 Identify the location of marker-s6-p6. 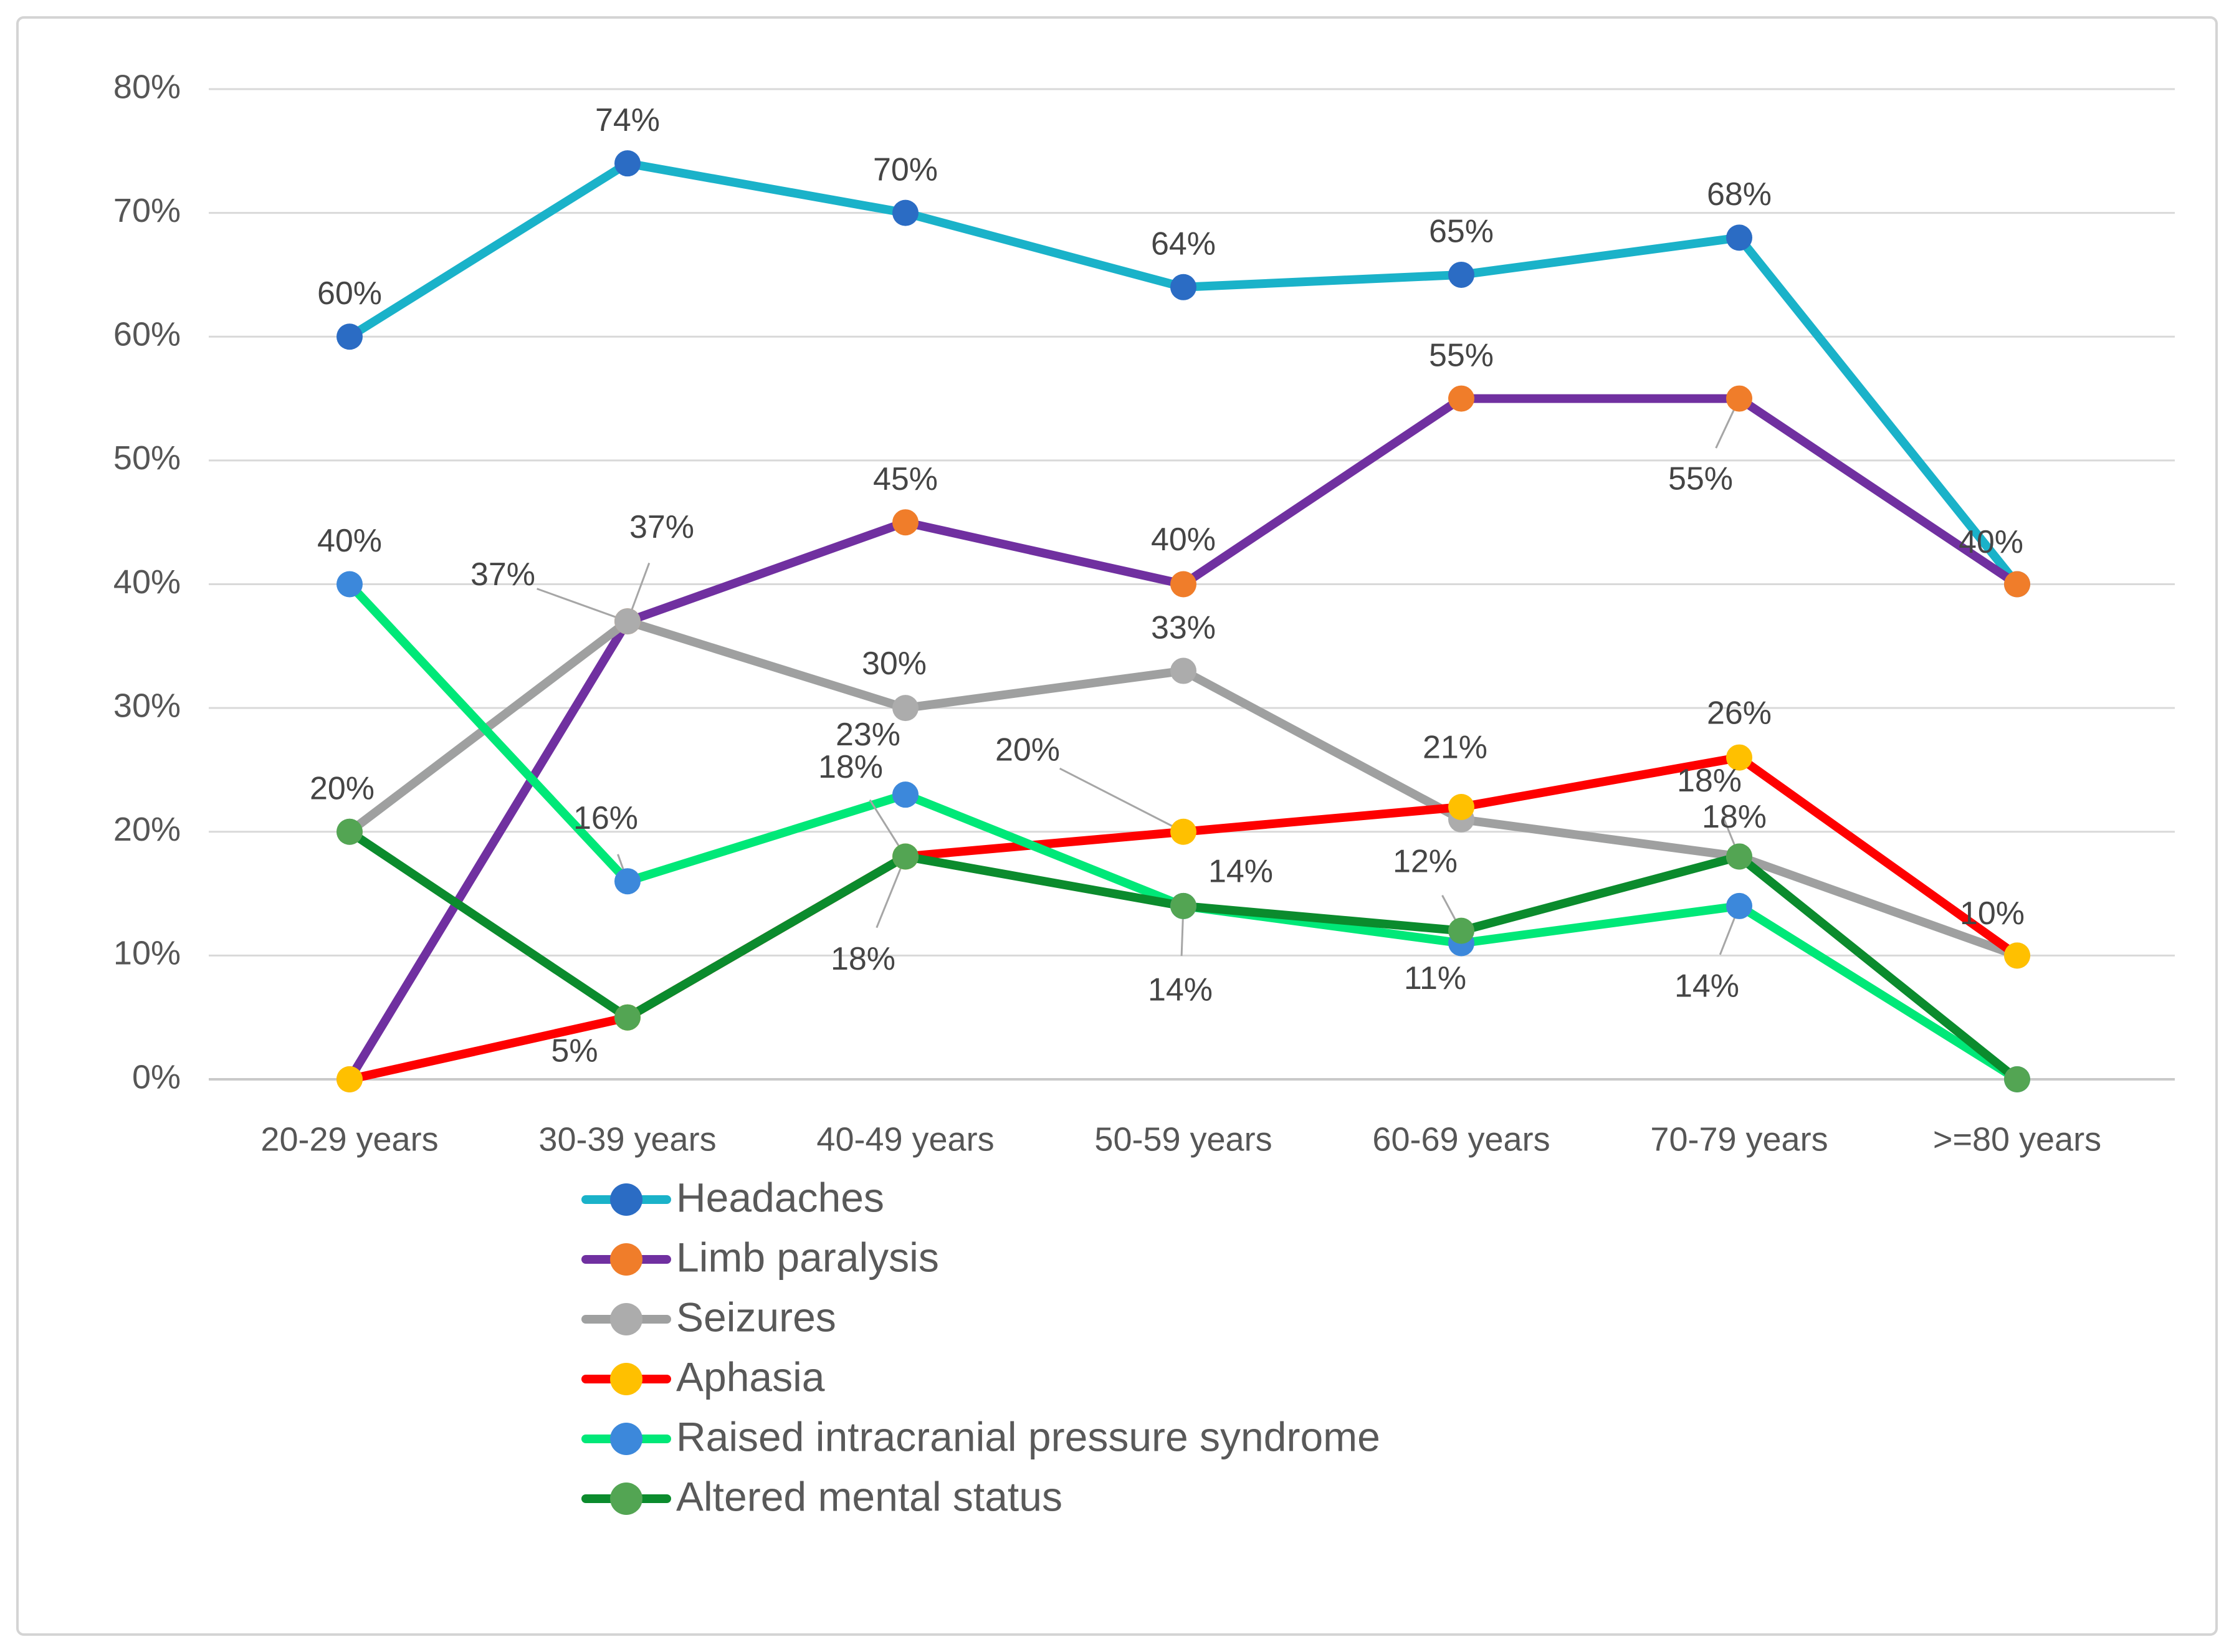
(1739, 856).